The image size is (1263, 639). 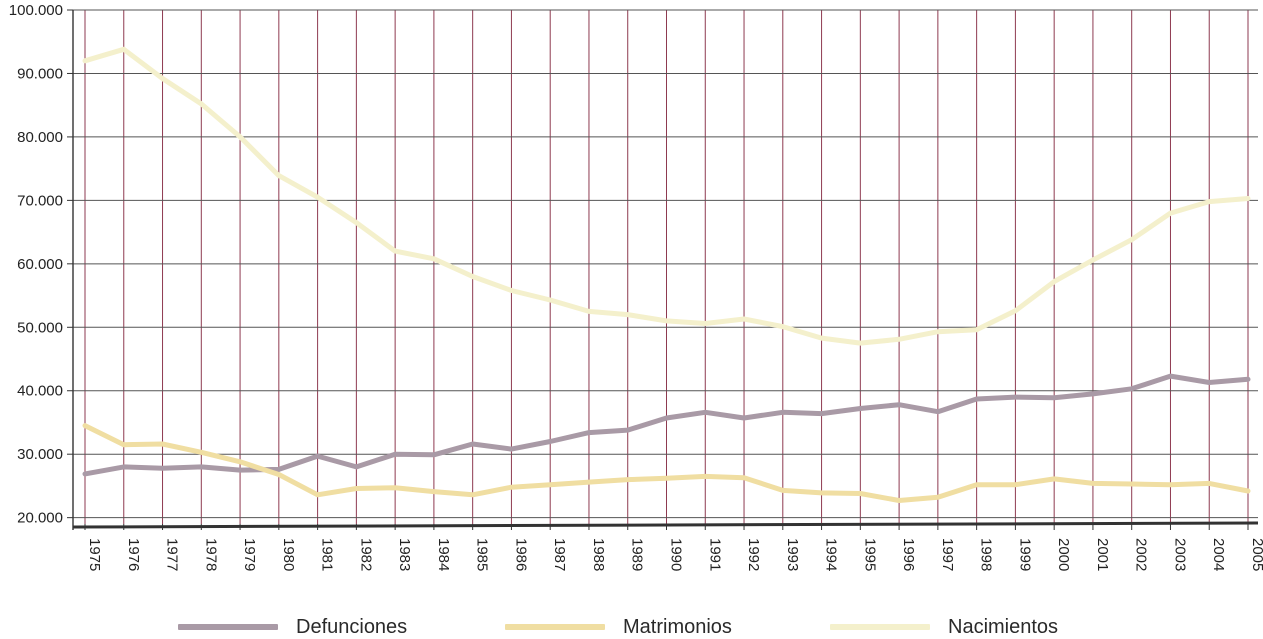 I want to click on x-tick-label: 1988, so click(x=598, y=554).